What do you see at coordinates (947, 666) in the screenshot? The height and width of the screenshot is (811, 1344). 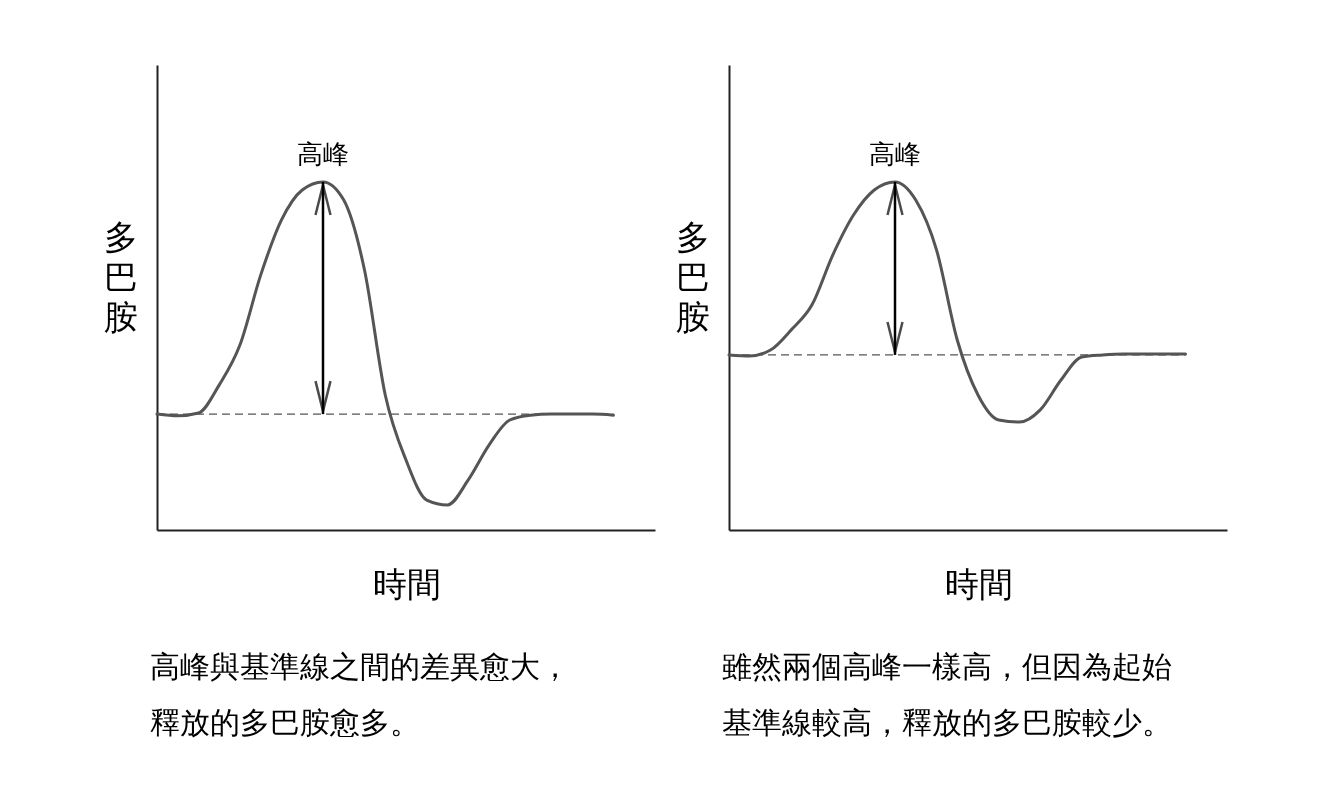 I see `text: 雖然兩個高峰一樣高，但因為起始` at bounding box center [947, 666].